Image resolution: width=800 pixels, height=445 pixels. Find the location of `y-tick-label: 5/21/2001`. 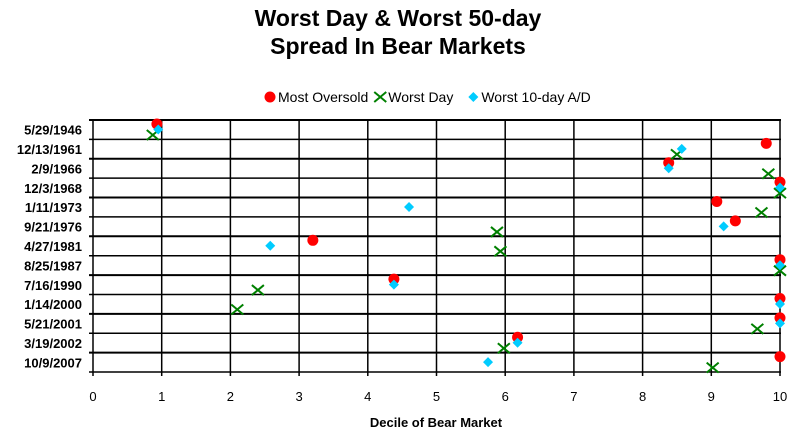

y-tick-label: 5/21/2001 is located at coordinates (53, 324).